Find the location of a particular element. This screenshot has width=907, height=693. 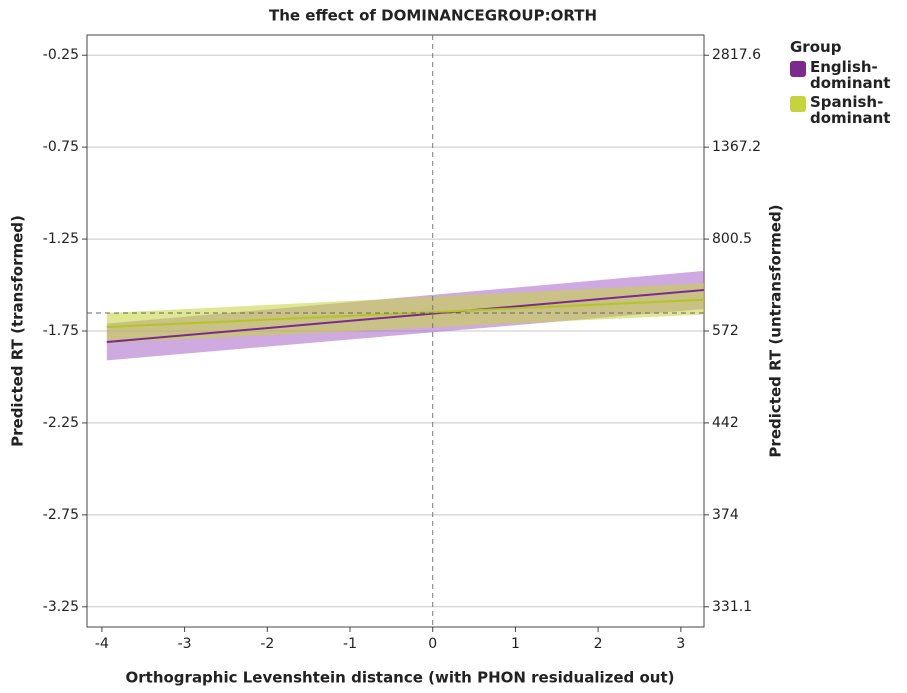

y-tick-label: -0.75 is located at coordinates (61, 147).